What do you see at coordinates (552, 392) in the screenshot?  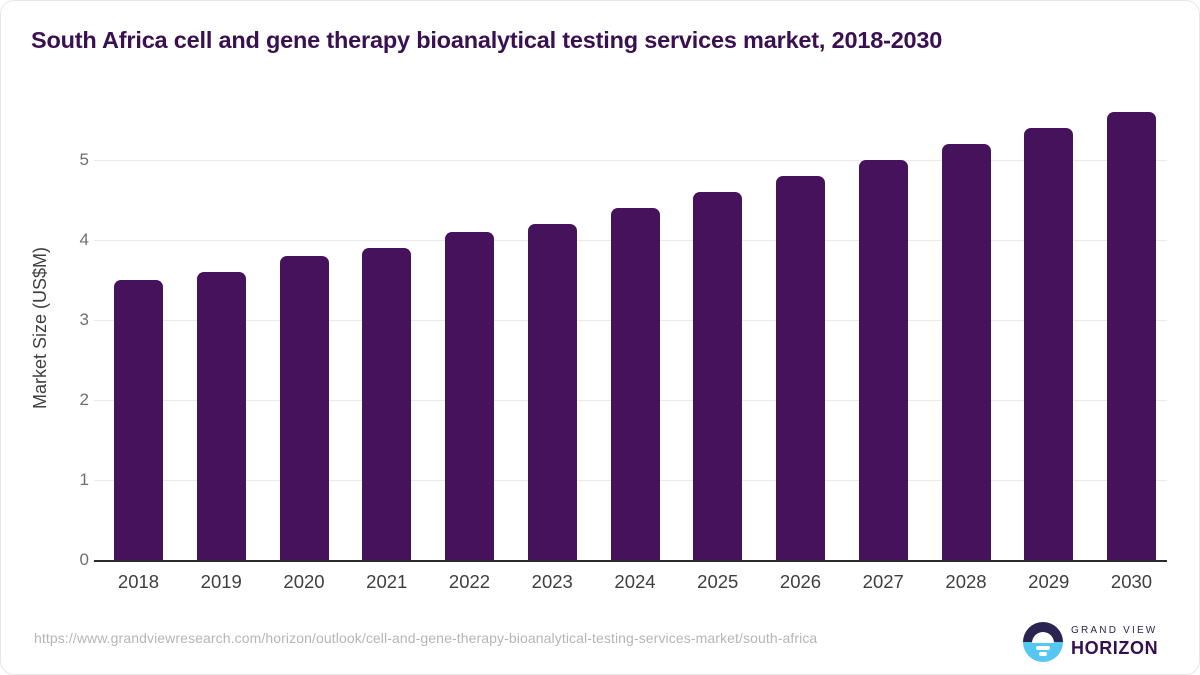 I see `bar-2023` at bounding box center [552, 392].